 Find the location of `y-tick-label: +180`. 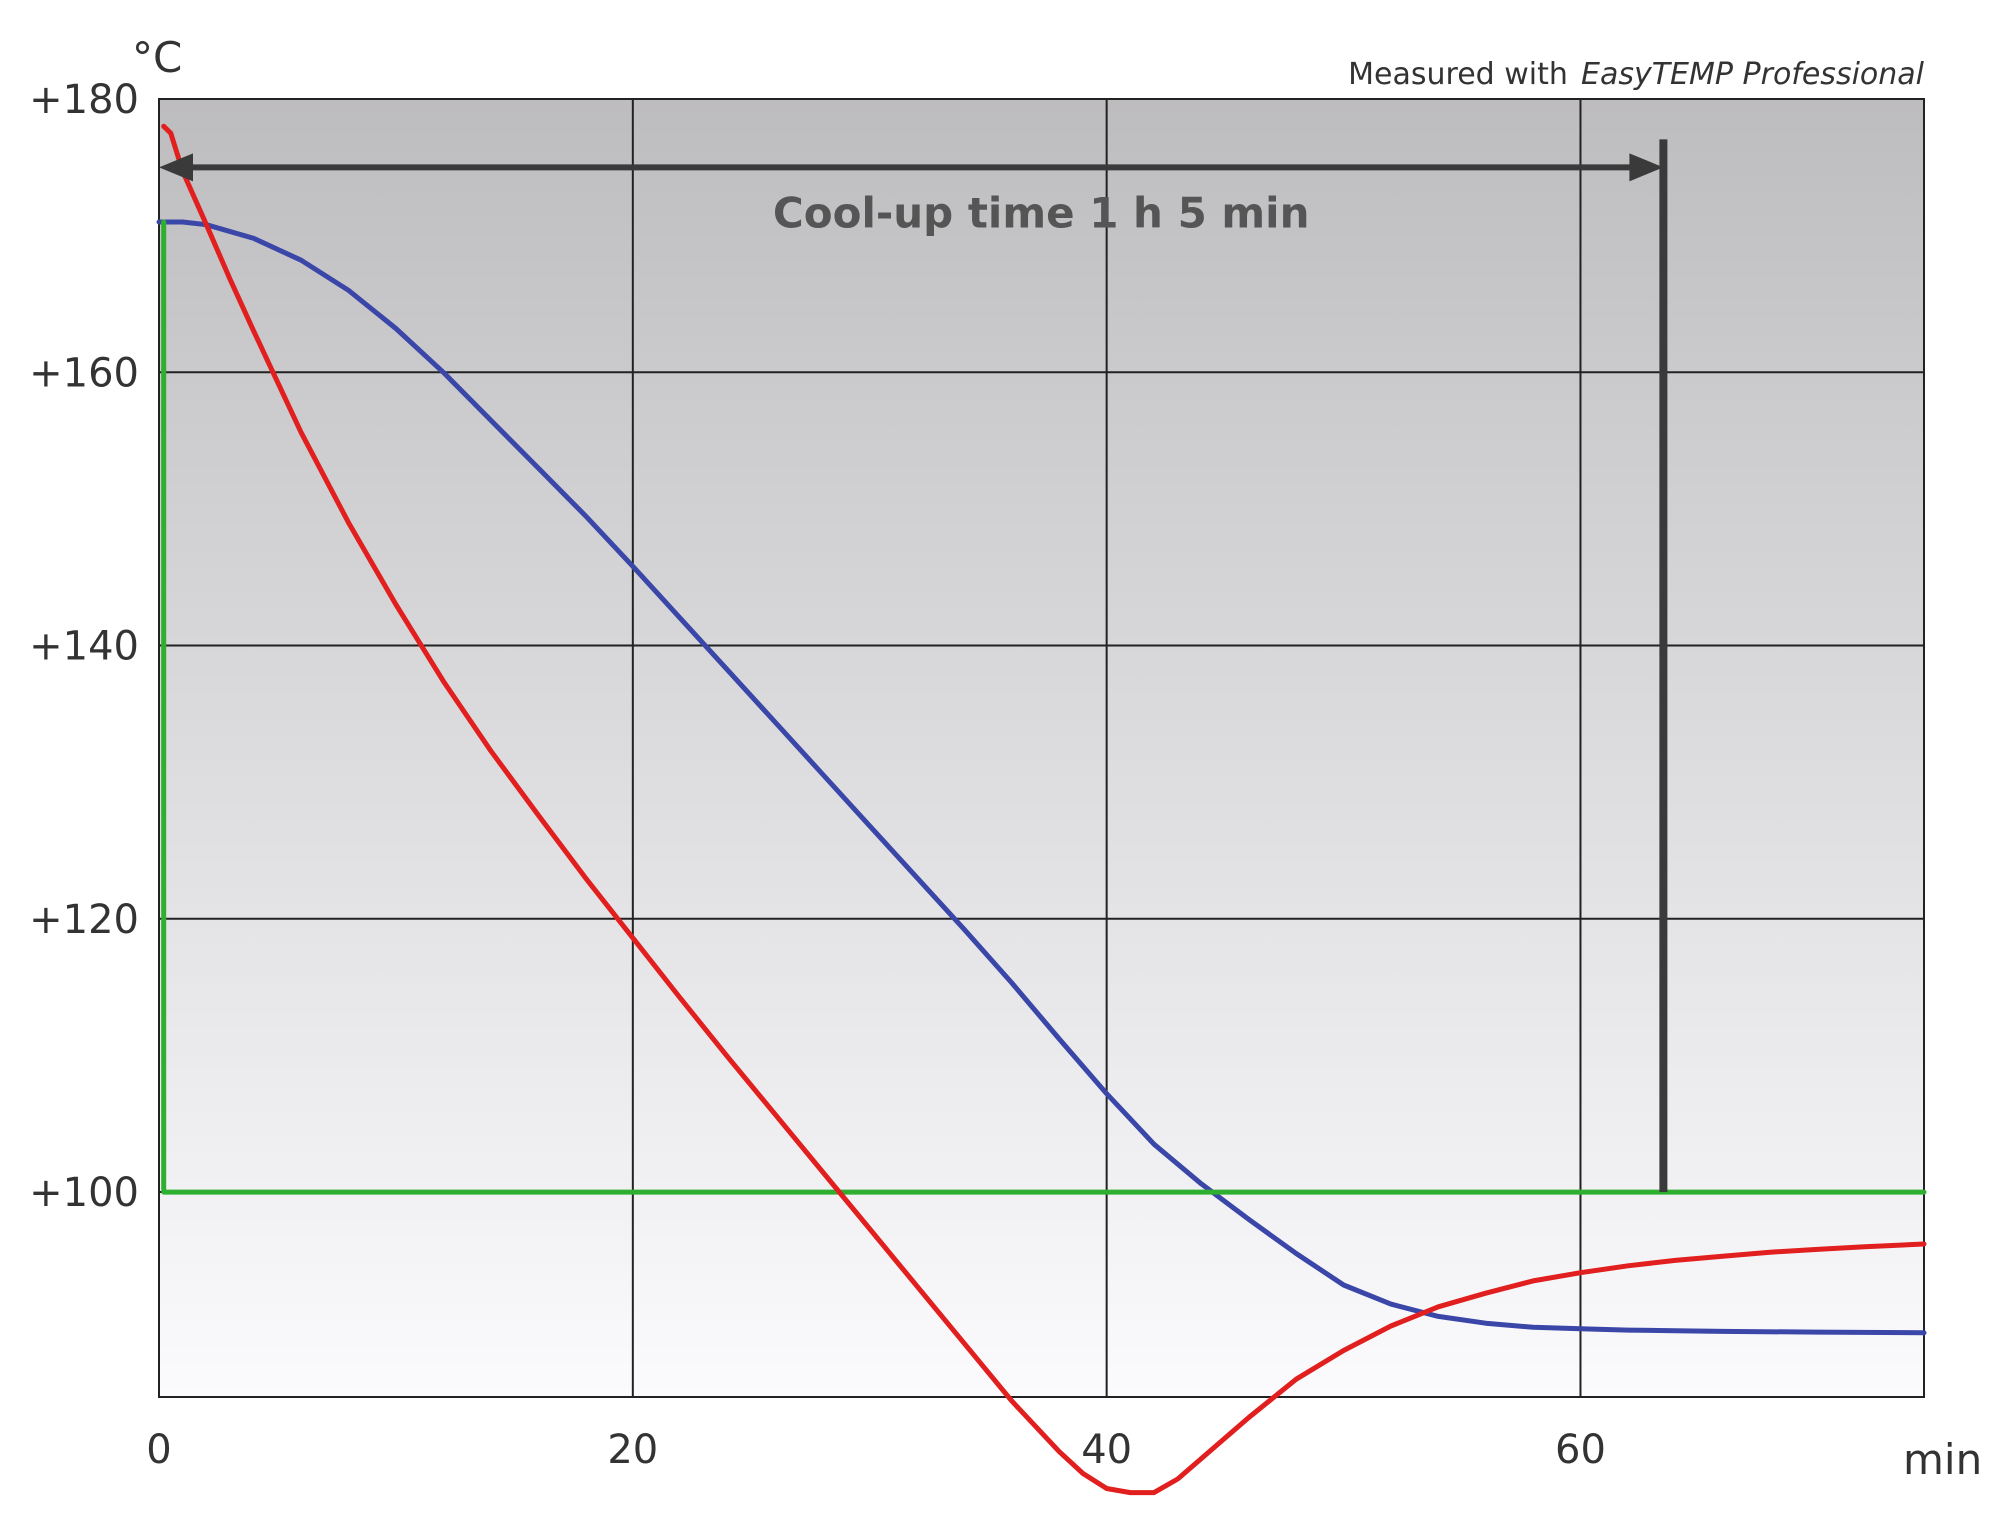

y-tick-label: +180 is located at coordinates (84, 100).